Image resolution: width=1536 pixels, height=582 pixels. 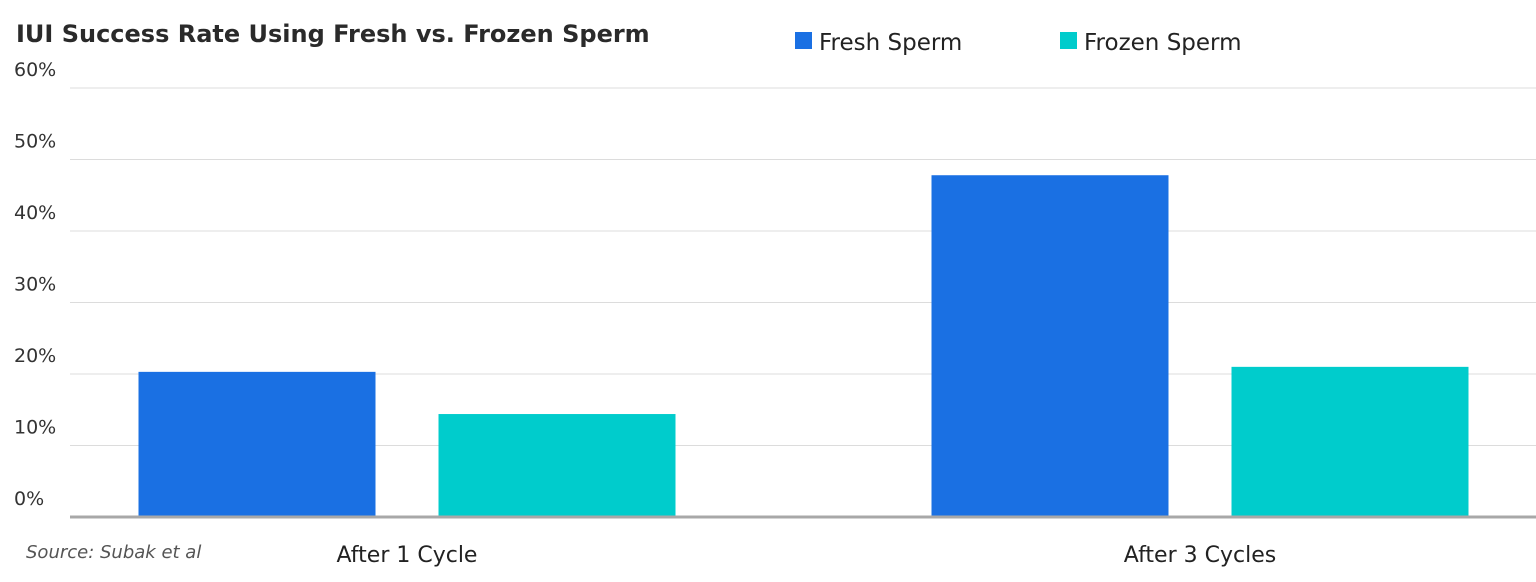 I want to click on y-tick-label: 0%, so click(x=29, y=499).